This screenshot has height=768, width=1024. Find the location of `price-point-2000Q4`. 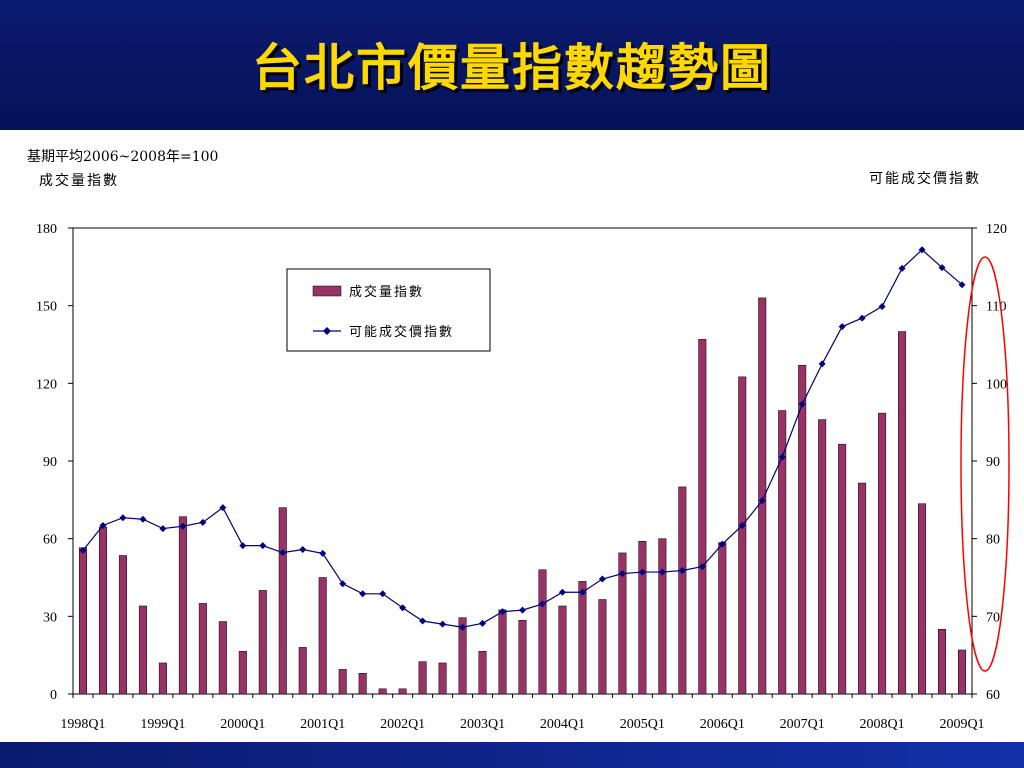

price-point-2000Q4 is located at coordinates (303, 550).